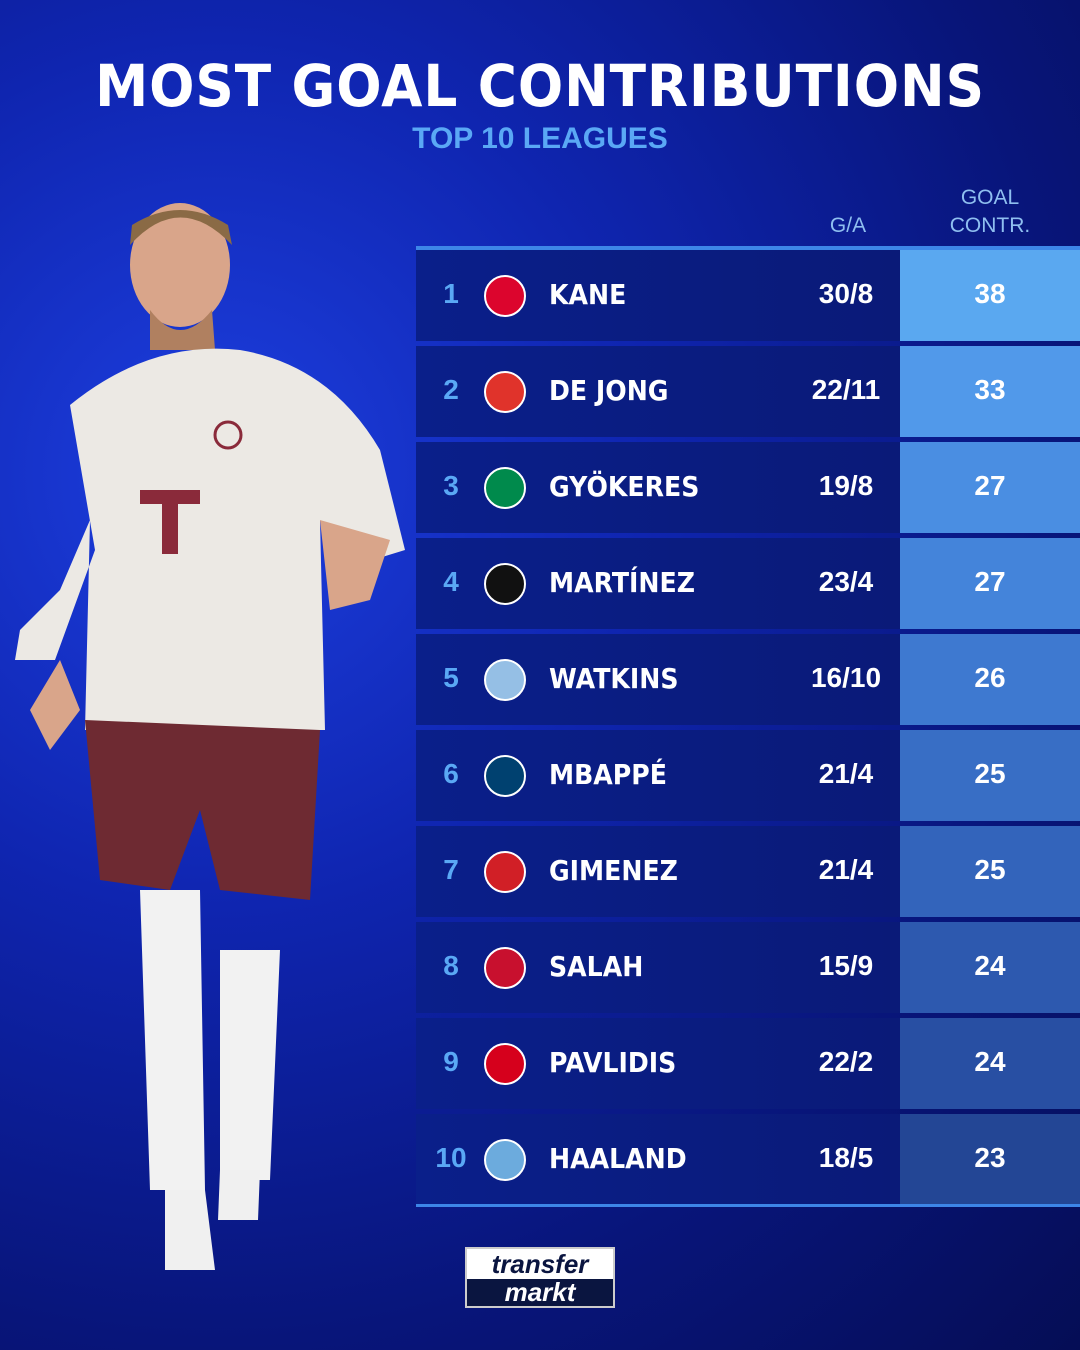 Image resolution: width=1080 pixels, height=1350 pixels. What do you see at coordinates (505, 1064) in the screenshot?
I see `az-alkmaar-badge-icon` at bounding box center [505, 1064].